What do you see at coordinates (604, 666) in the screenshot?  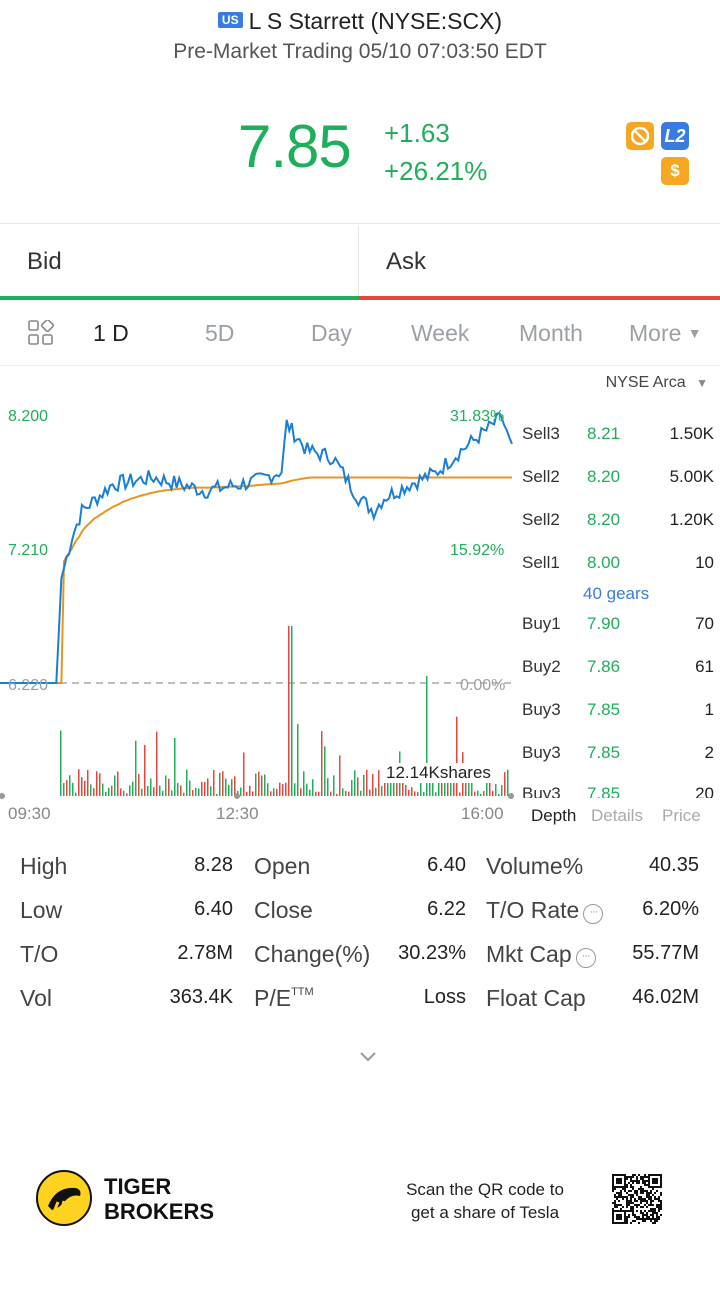 I see `order-price: 7.86` at bounding box center [604, 666].